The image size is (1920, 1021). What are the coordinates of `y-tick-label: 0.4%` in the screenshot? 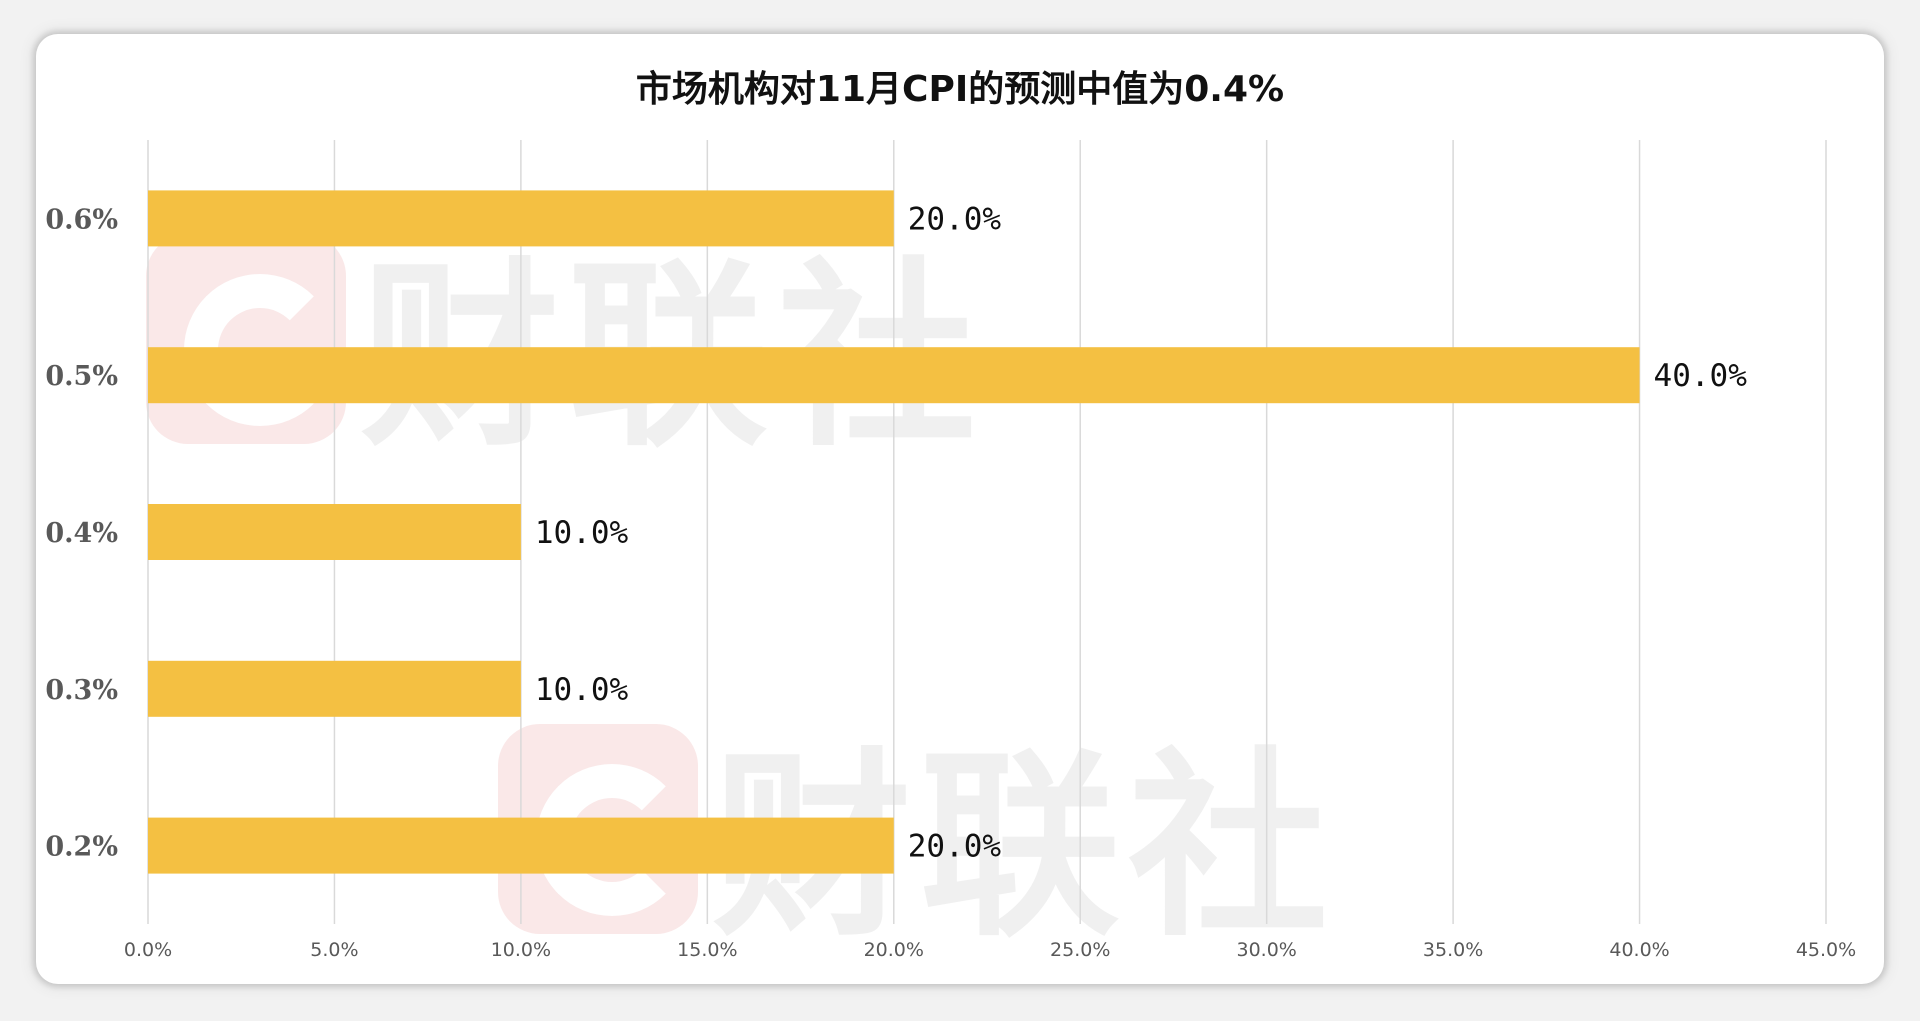 It's located at (81, 533).